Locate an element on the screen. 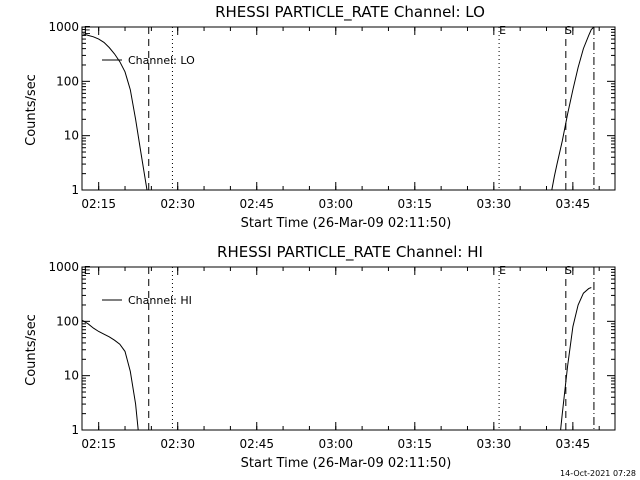 This screenshot has width=640, height=480. legend-label: Channel: HI is located at coordinates (160, 300).